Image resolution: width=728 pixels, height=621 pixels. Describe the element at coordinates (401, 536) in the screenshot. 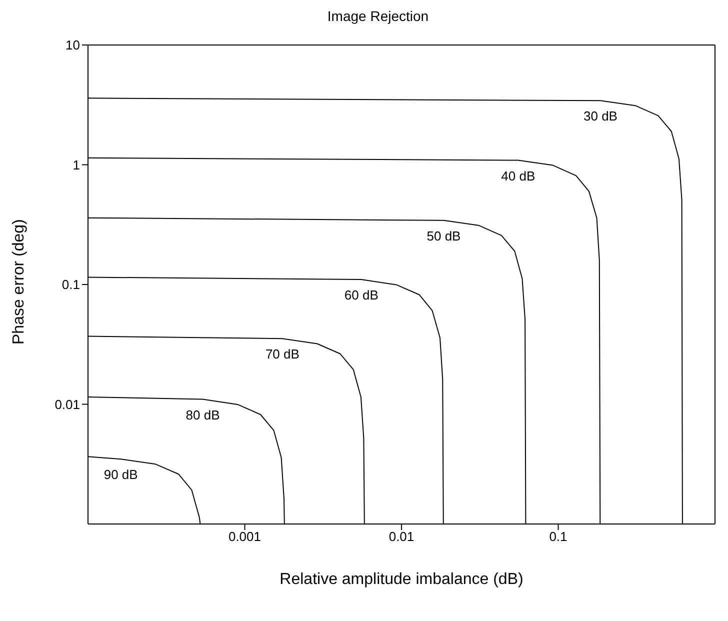

I see `x-tick-label: 0.01` at that location.